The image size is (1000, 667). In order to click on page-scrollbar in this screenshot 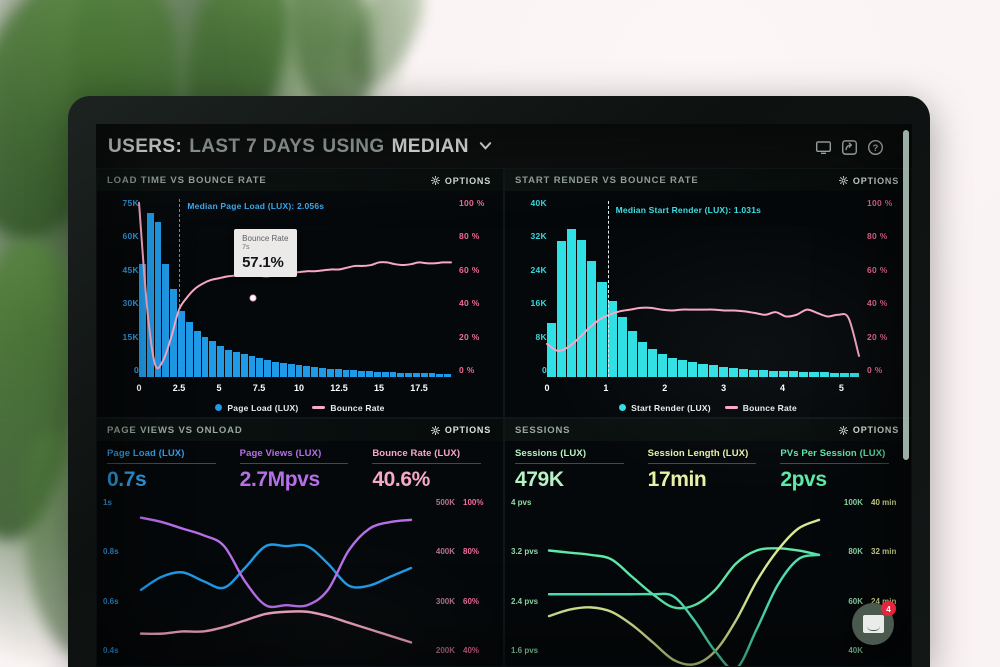, I will do `click(906, 295)`.